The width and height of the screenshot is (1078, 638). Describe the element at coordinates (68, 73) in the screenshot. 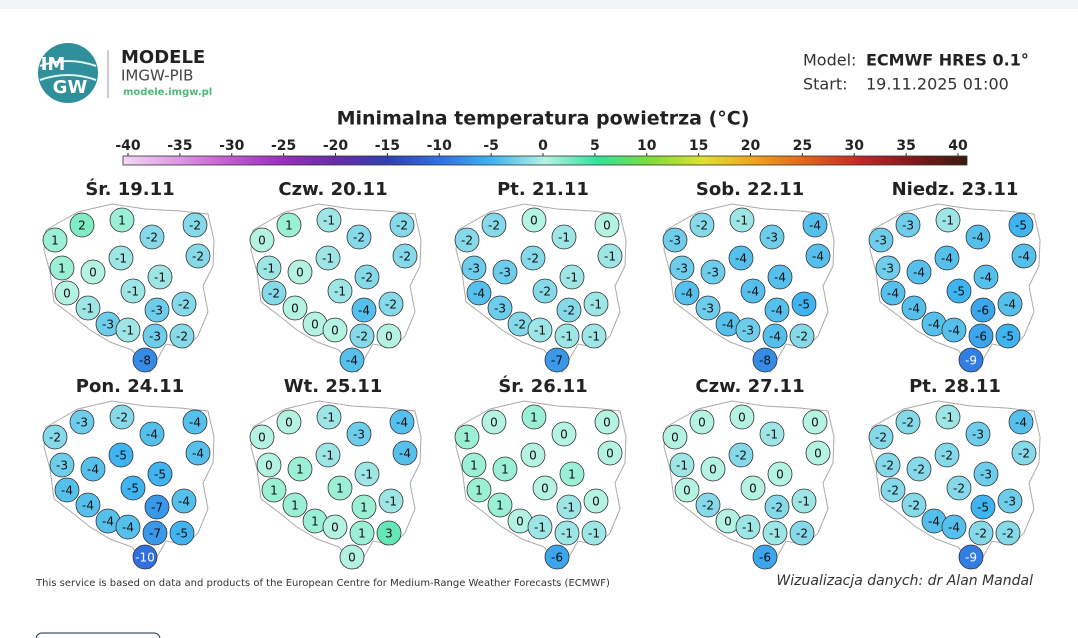

I see `logo-circle` at that location.